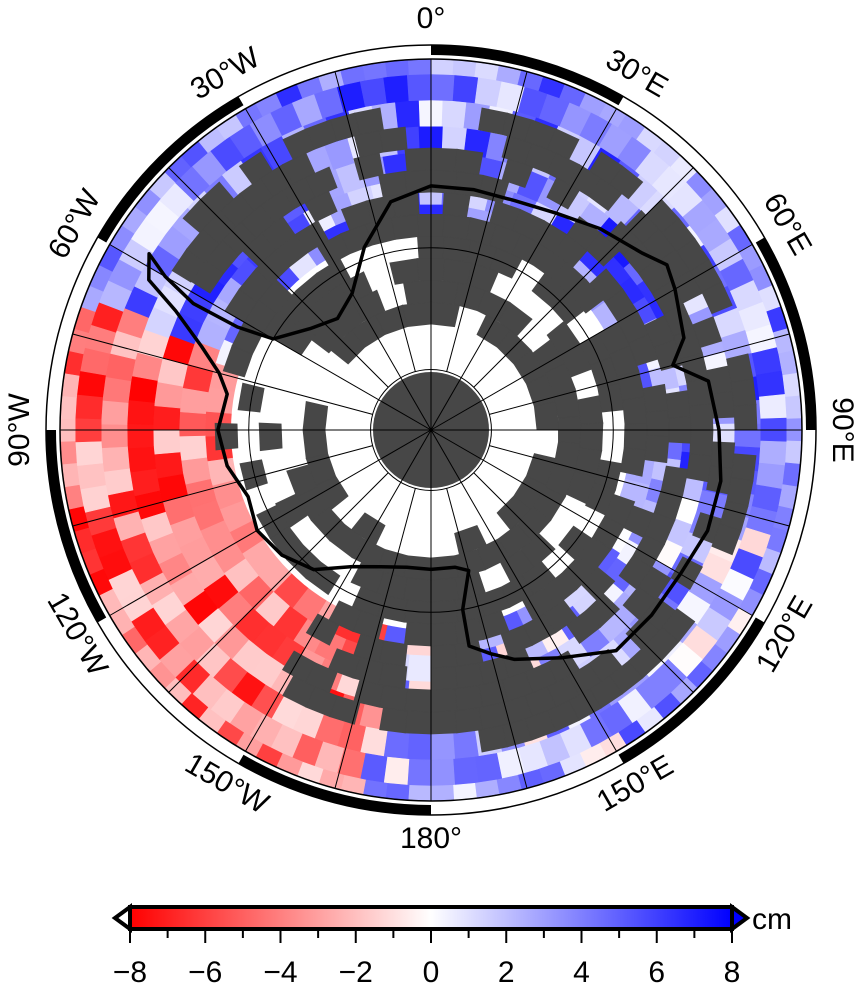  Describe the element at coordinates (635, 784) in the screenshot. I see `longitude-label: 150°E` at that location.